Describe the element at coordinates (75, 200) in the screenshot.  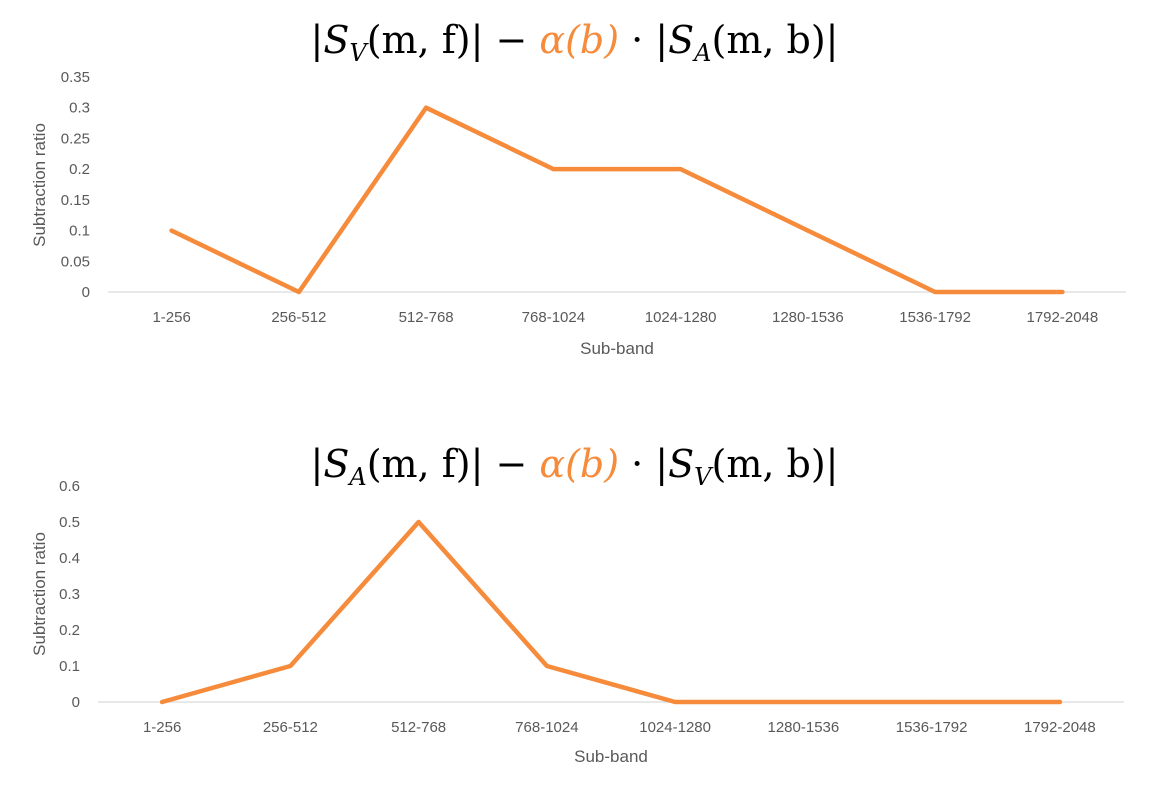
I see `y-tick-label: 0.15` at that location.